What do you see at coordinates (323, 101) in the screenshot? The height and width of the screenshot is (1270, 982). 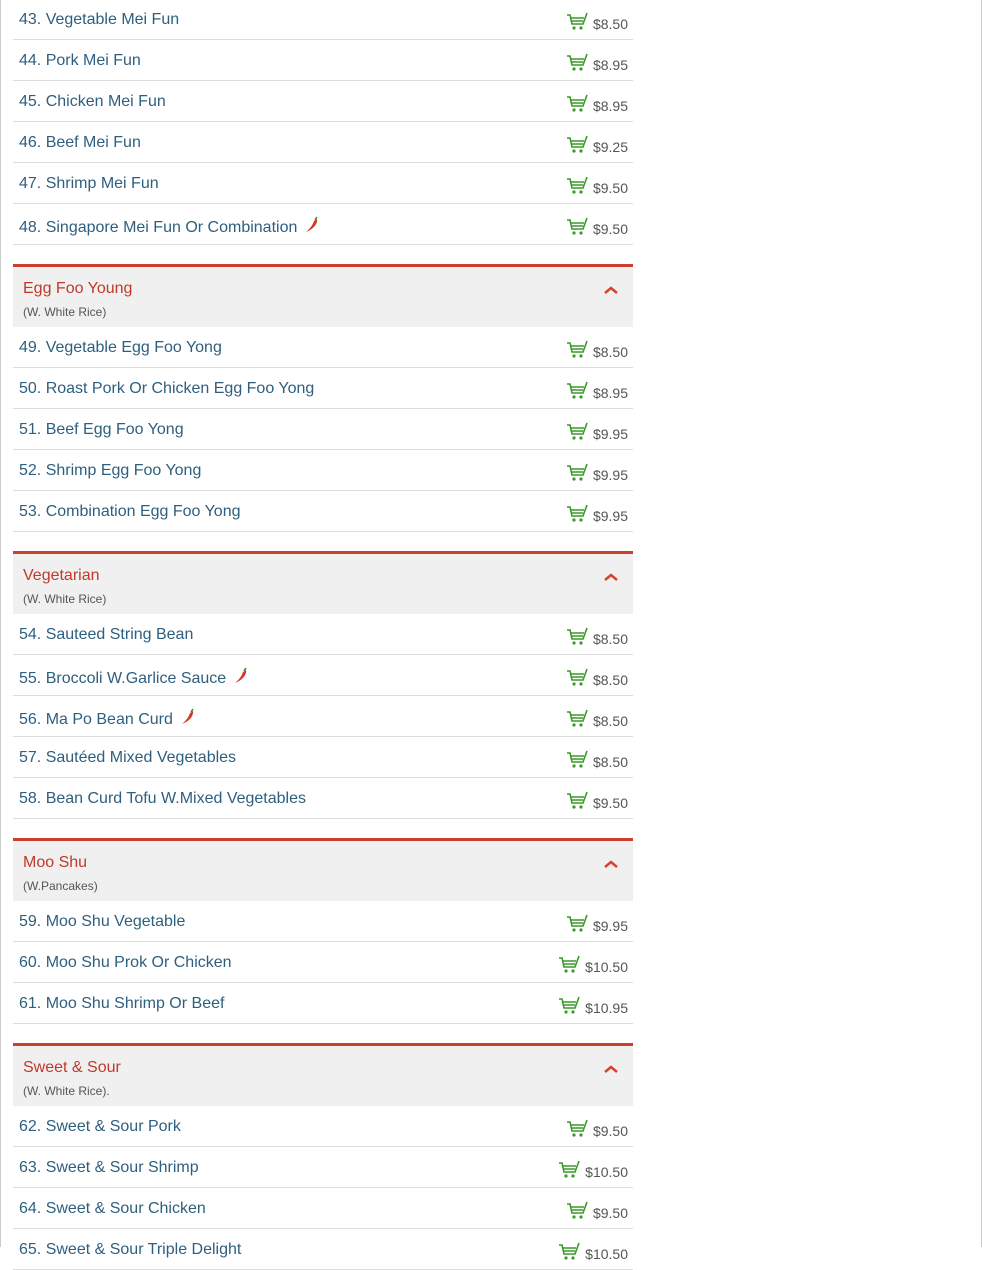 I see `menu-item: 45. Chicken Mei Fun $8.95` at bounding box center [323, 101].